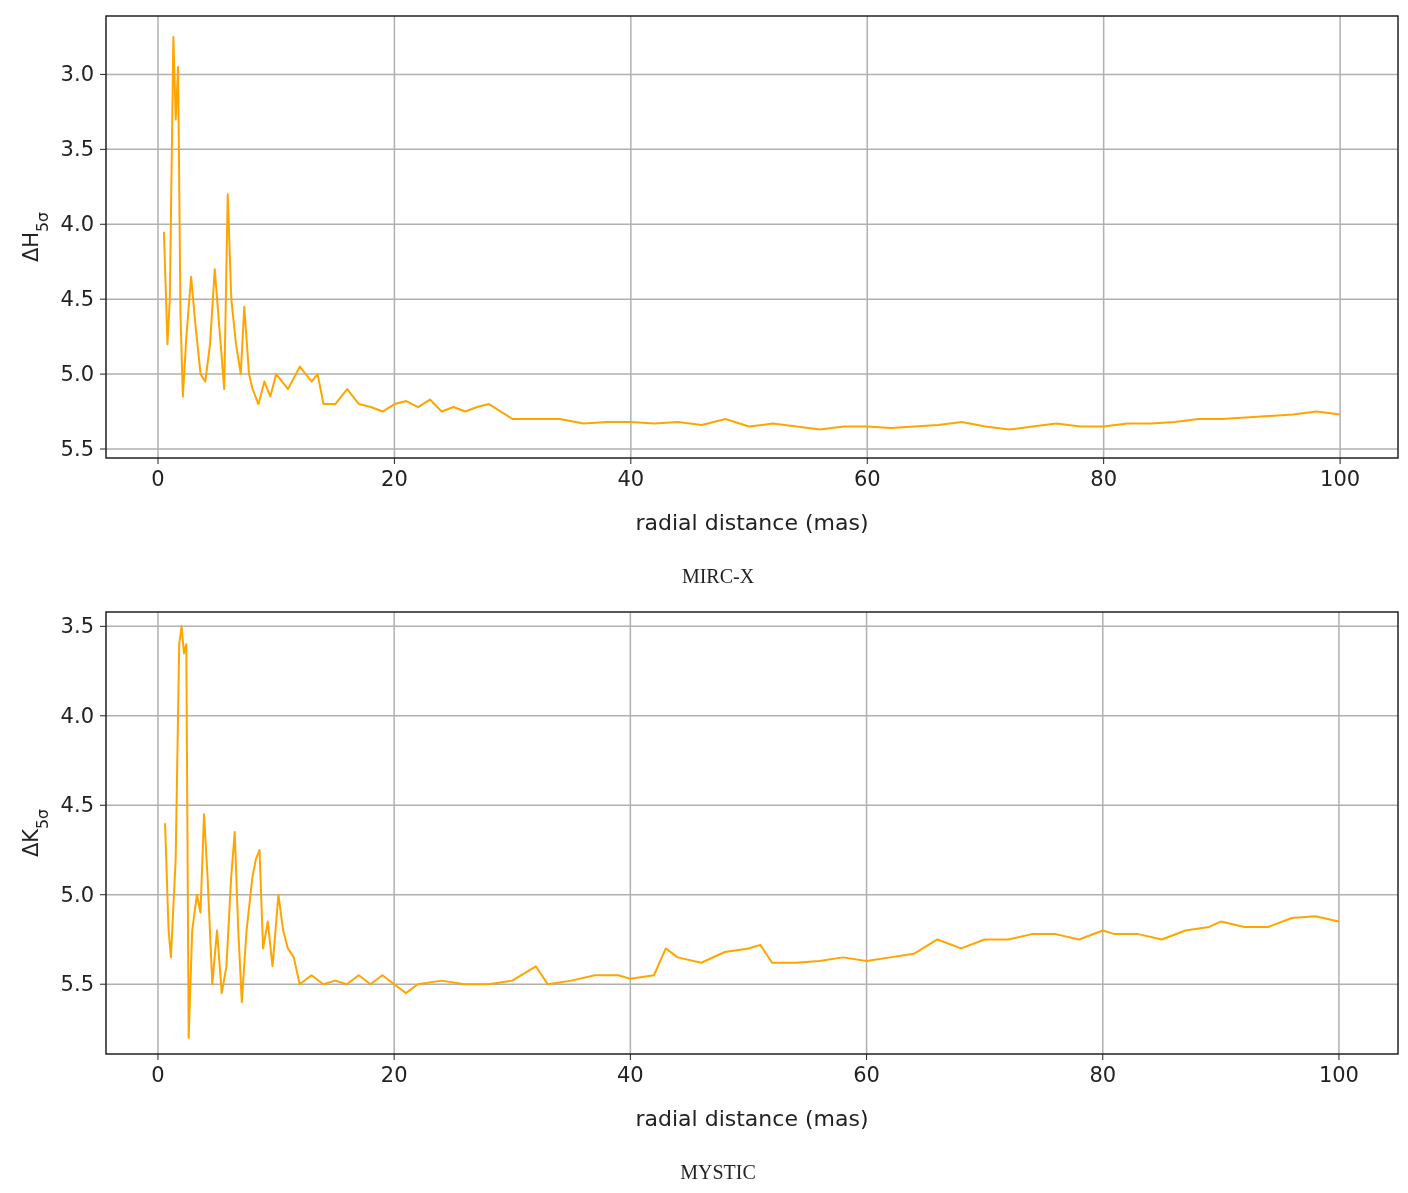 The height and width of the screenshot is (1193, 1408). Describe the element at coordinates (718, 1172) in the screenshot. I see `text: MYSTIC` at that location.